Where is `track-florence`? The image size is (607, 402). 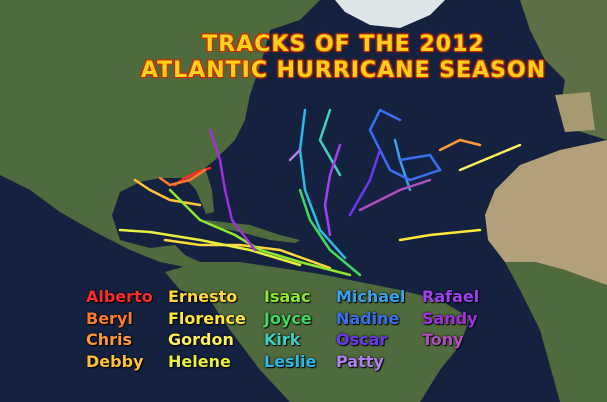 track-florence is located at coordinates (440, 235).